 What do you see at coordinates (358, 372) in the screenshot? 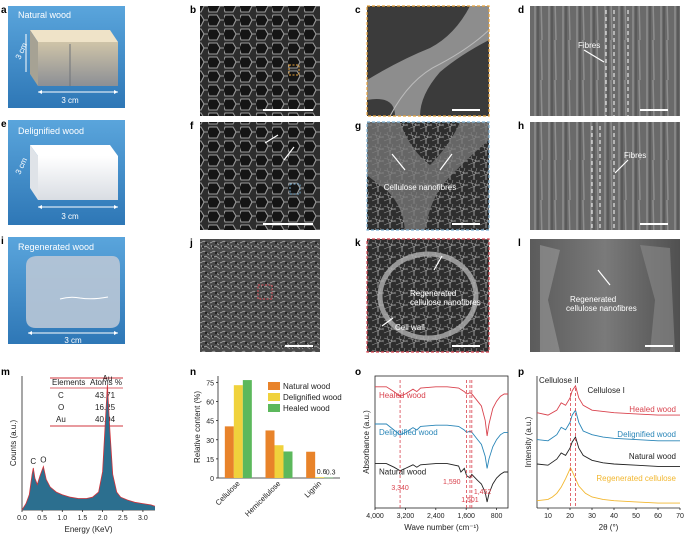
I see `panel-letter-o: o` at bounding box center [358, 372].